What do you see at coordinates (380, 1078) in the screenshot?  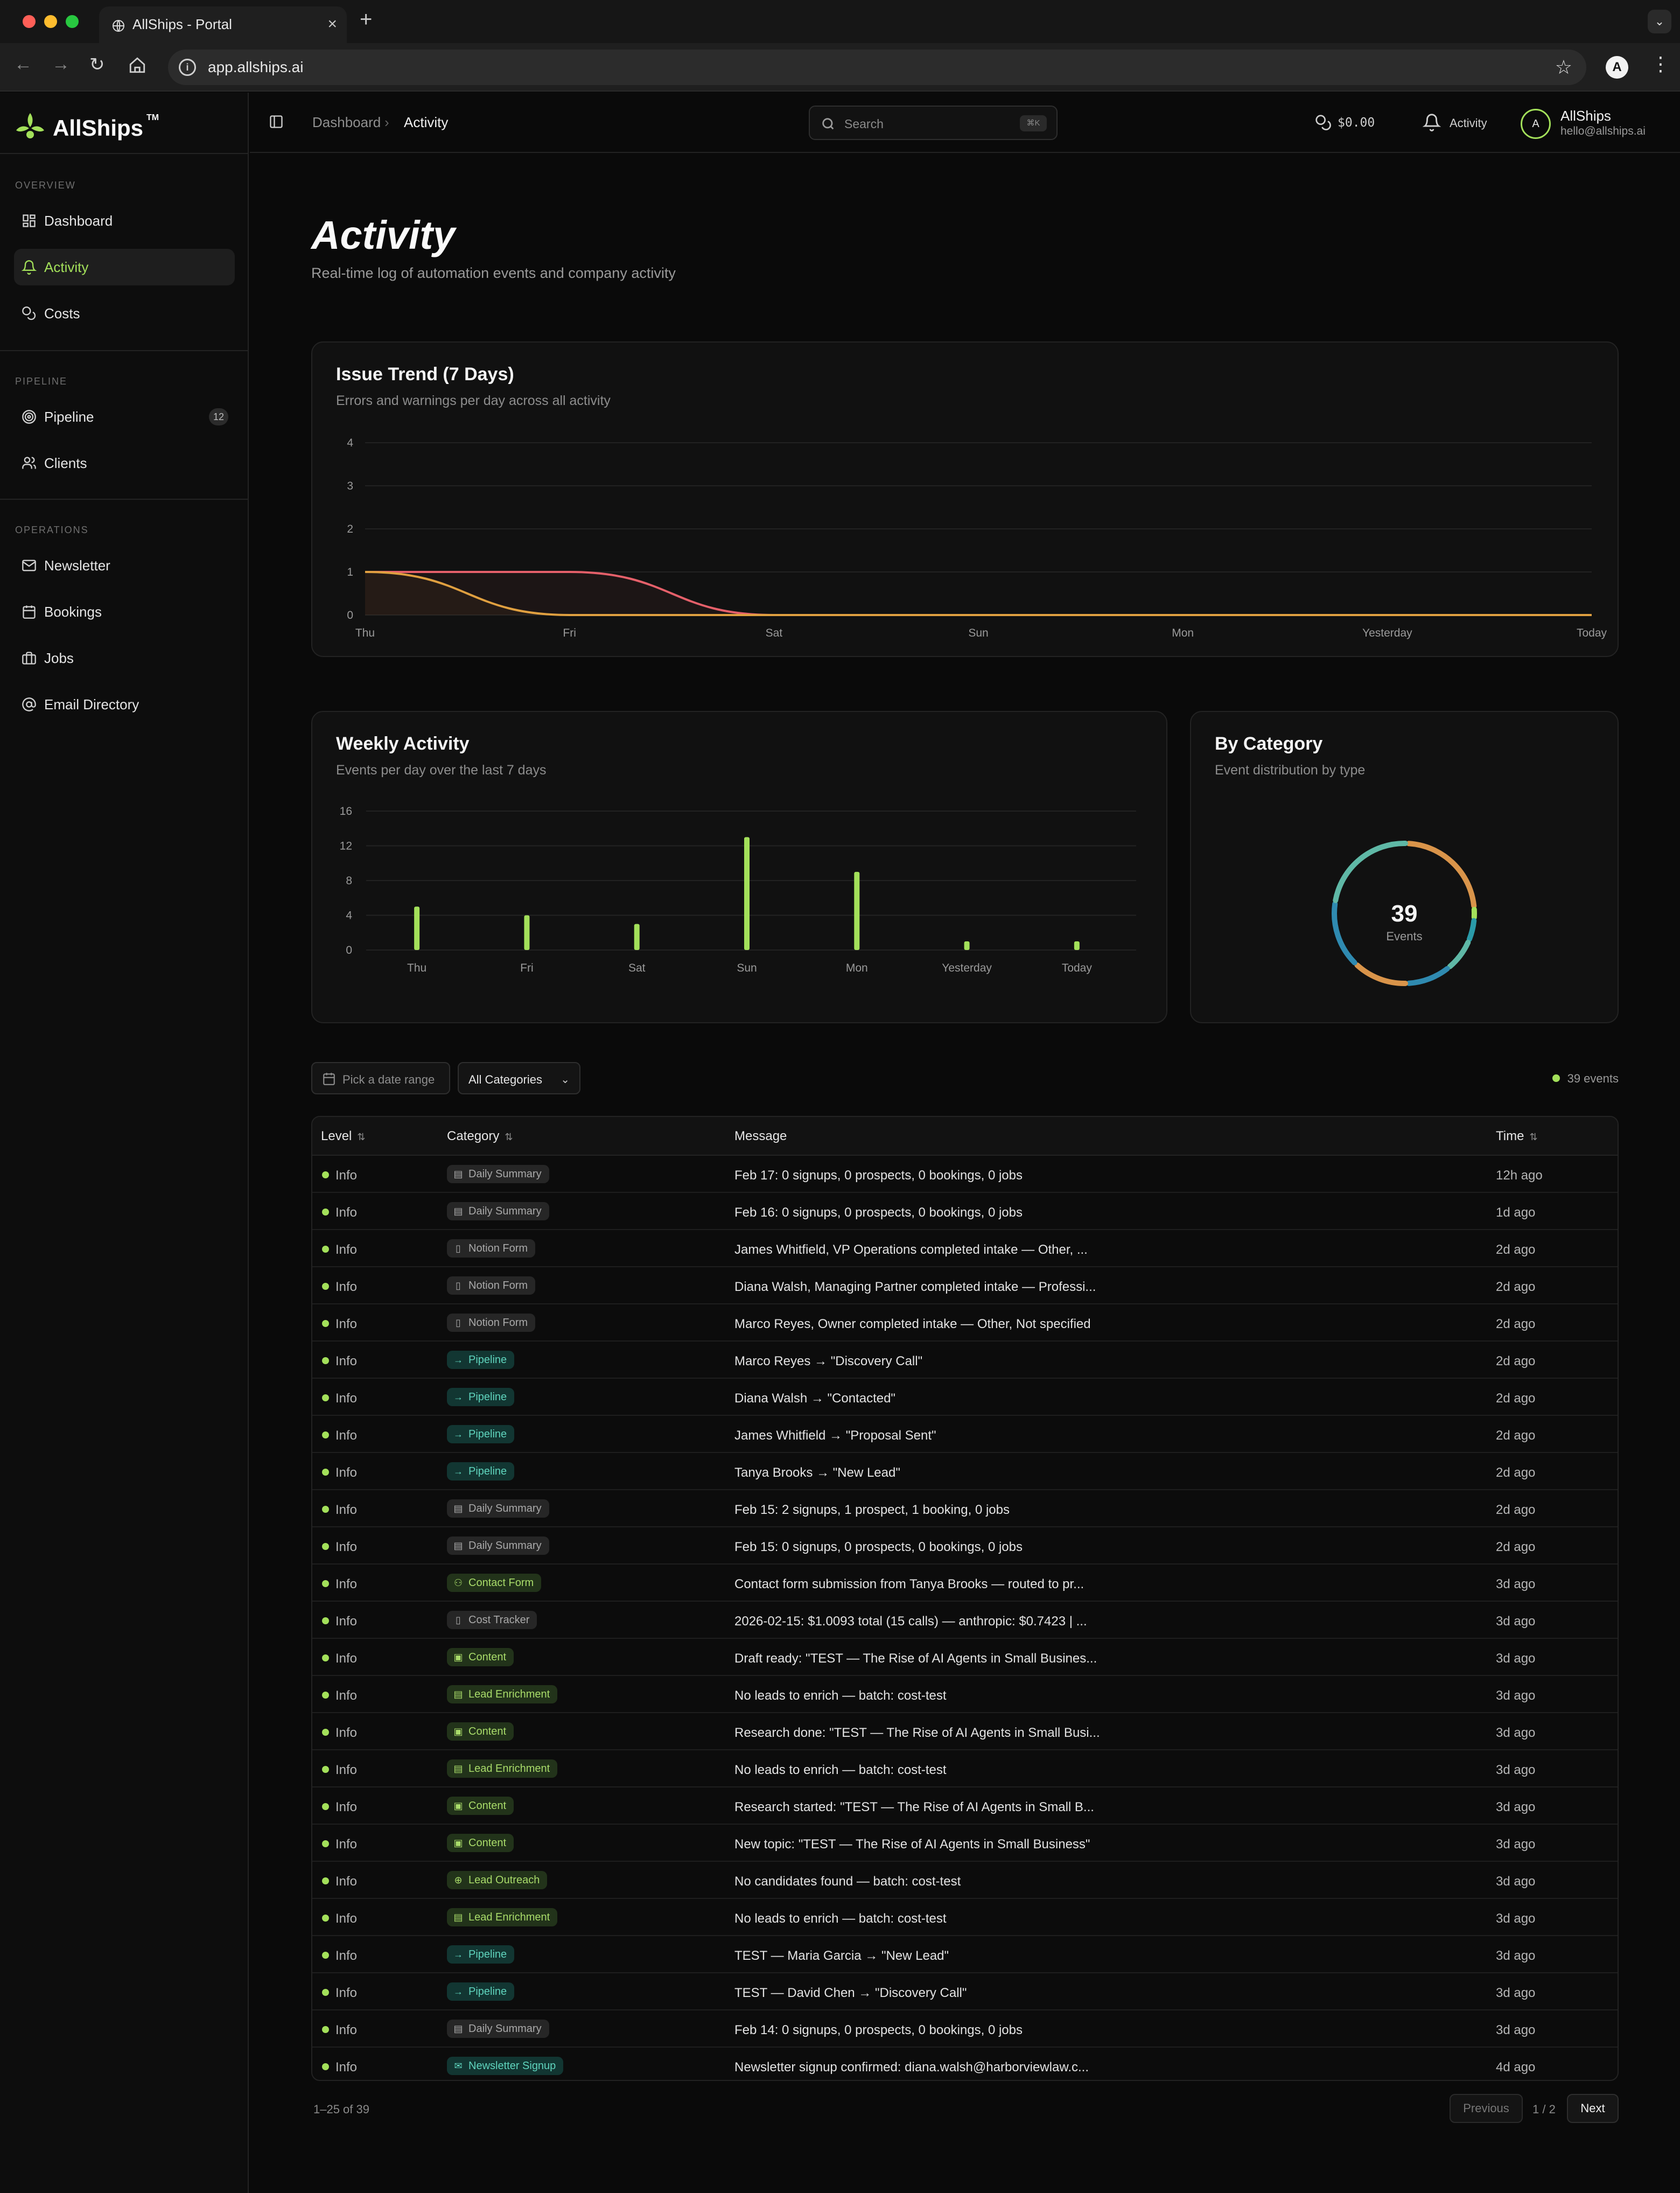 I see `date-range-picker: Pick a date range` at bounding box center [380, 1078].